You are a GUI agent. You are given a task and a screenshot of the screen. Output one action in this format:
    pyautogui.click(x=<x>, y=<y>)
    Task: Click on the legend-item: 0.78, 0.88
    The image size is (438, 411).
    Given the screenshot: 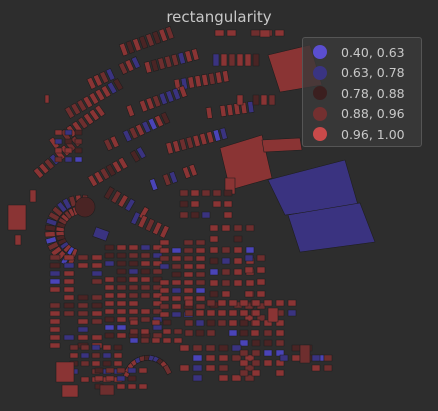 What is the action you would take?
    pyautogui.click(x=367, y=93)
    